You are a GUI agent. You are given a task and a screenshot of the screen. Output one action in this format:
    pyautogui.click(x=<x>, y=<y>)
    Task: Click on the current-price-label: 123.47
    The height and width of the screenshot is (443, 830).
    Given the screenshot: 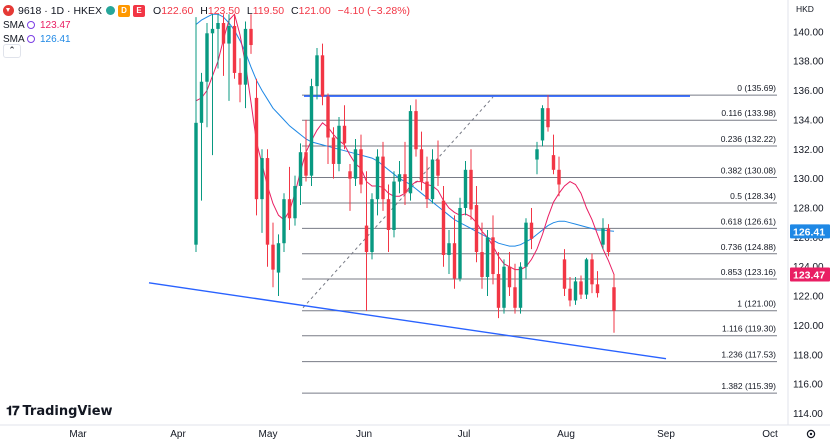 What is the action you would take?
    pyautogui.click(x=809, y=275)
    